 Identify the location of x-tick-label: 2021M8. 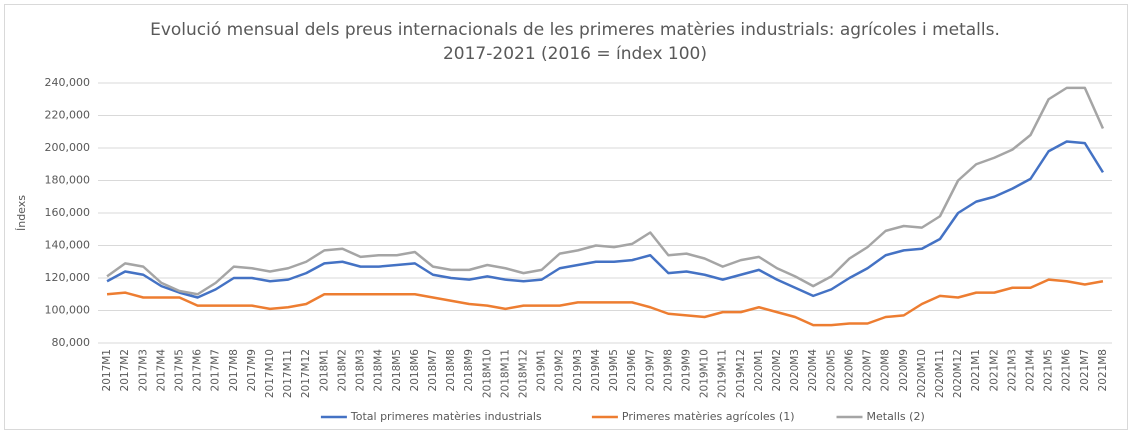
(1103, 370).